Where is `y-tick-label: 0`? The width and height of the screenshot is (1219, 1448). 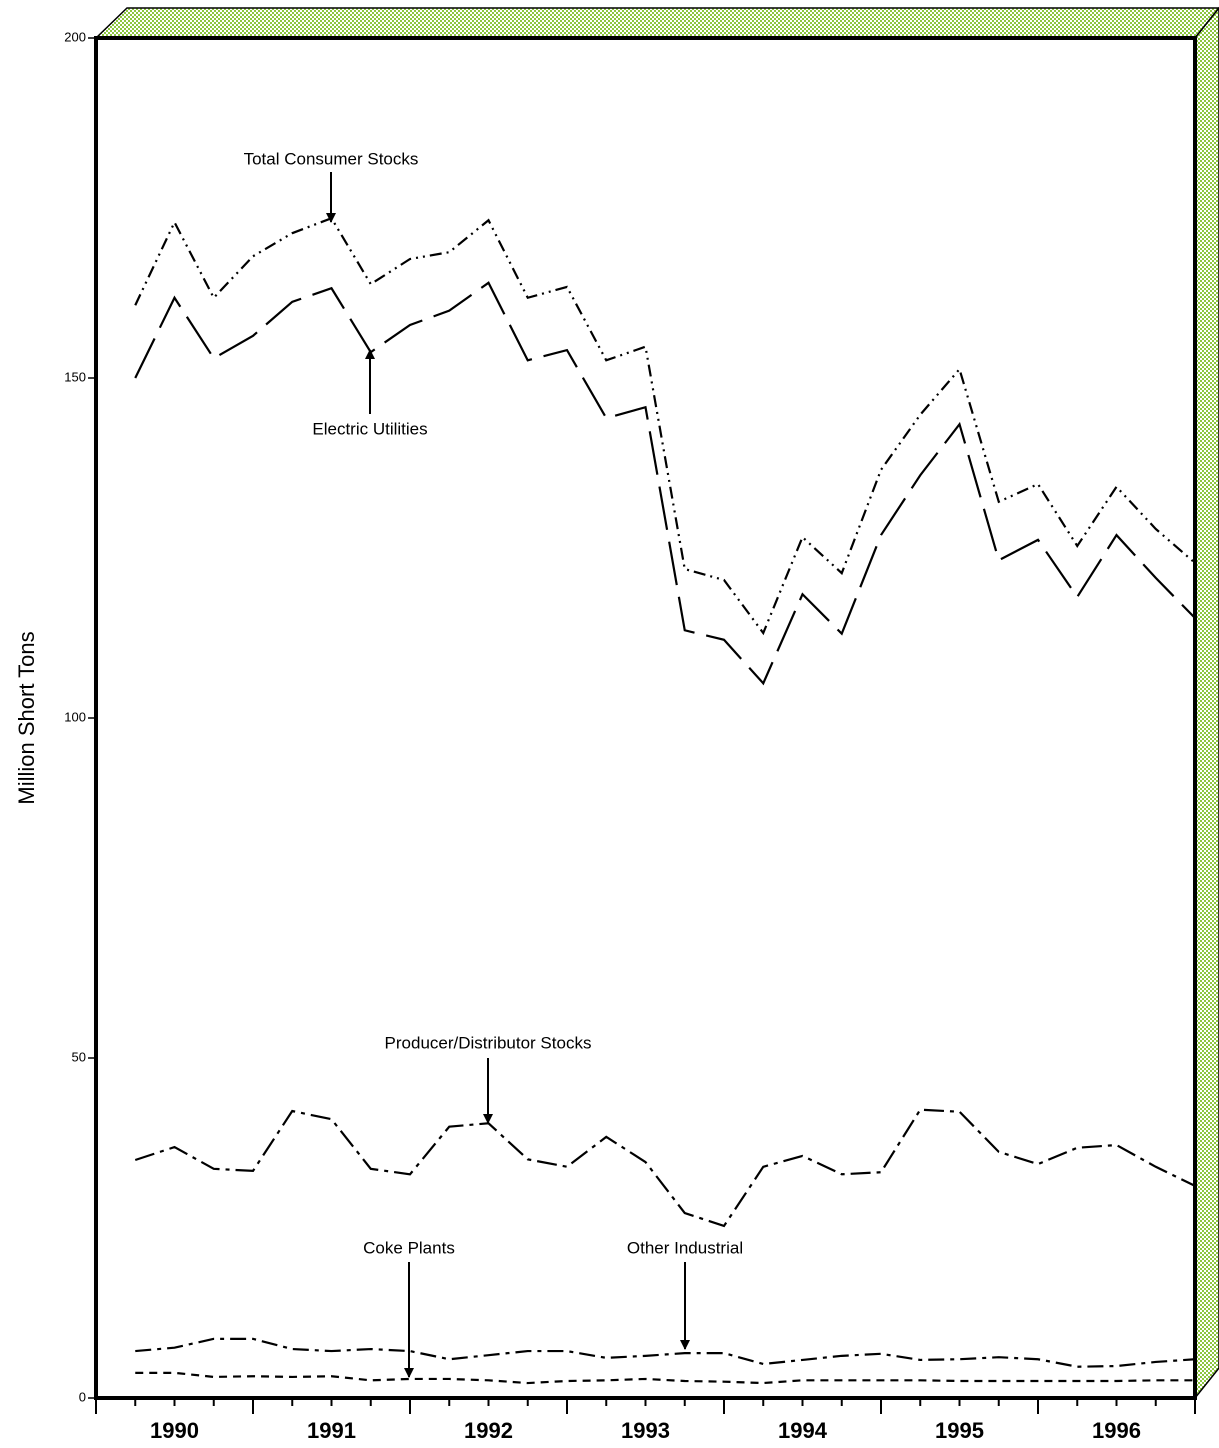 y-tick-label: 0 is located at coordinates (82, 1396).